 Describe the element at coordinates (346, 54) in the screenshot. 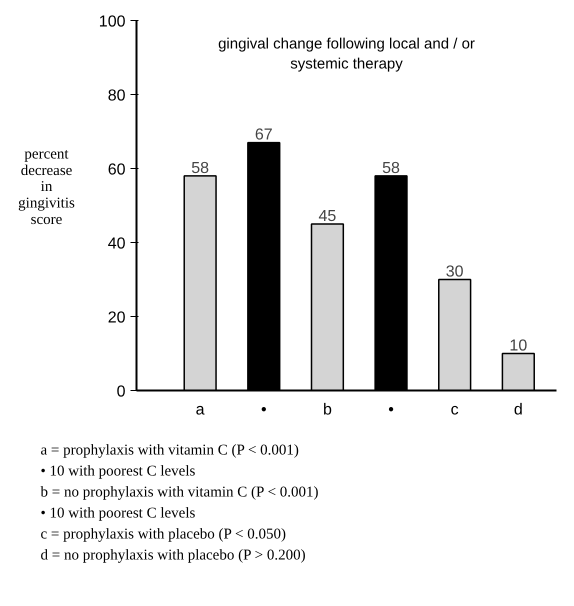

I see `text: gingival change following local and / or systemic therapy` at that location.